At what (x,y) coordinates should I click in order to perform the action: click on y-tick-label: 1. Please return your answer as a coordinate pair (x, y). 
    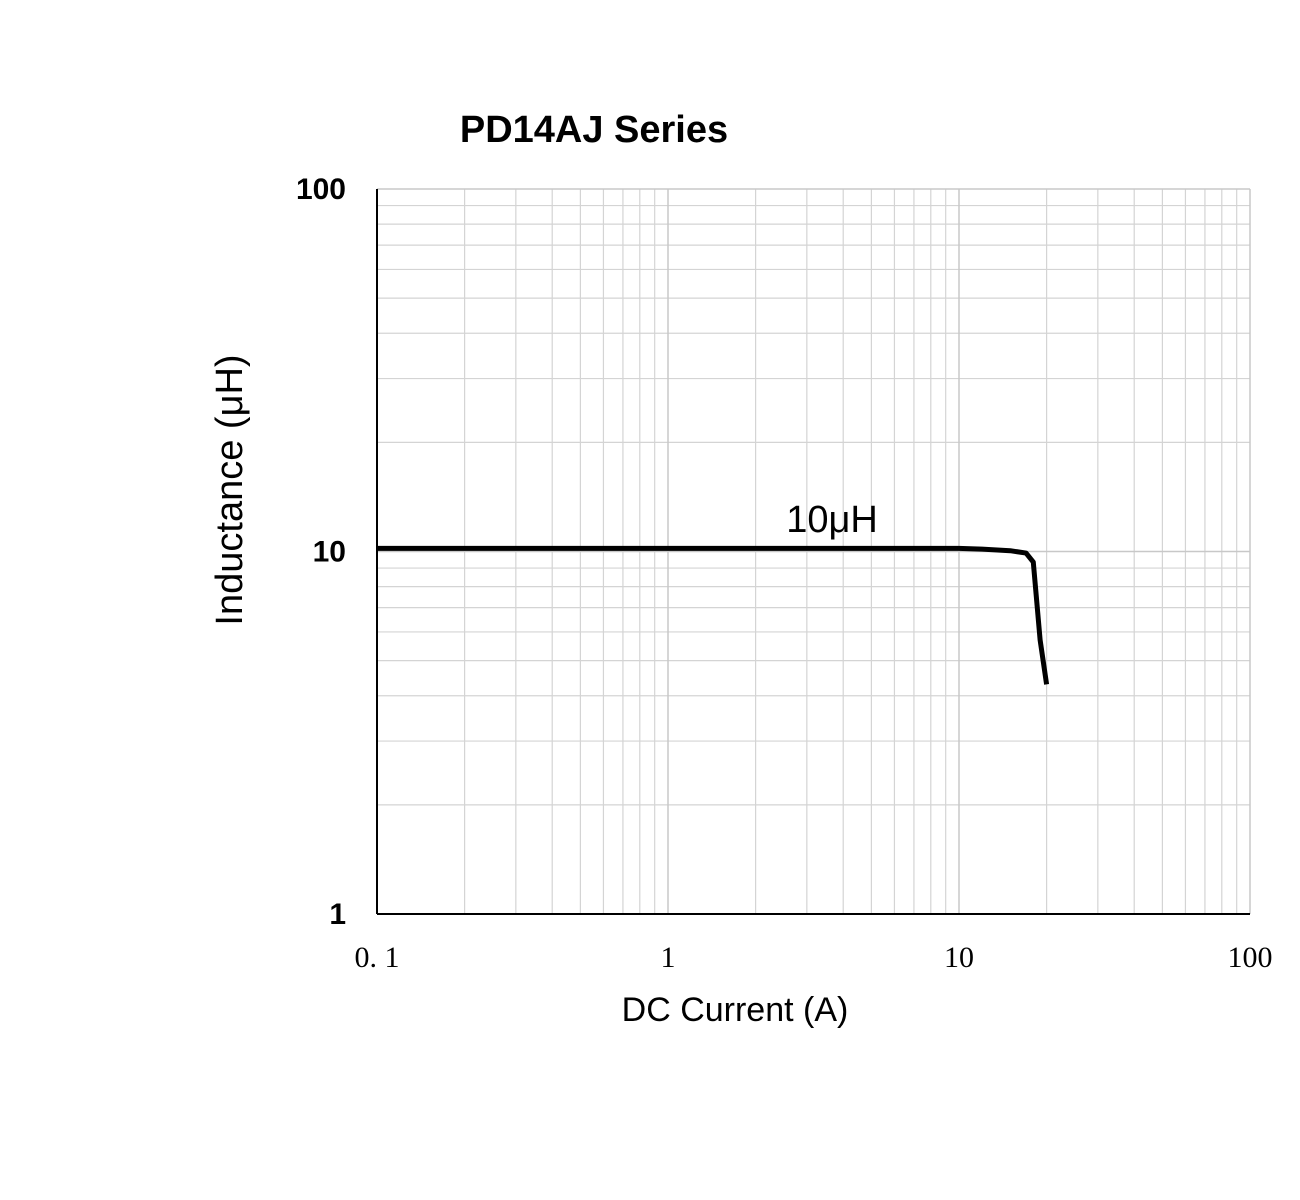
    Looking at the image, I should click on (337, 914).